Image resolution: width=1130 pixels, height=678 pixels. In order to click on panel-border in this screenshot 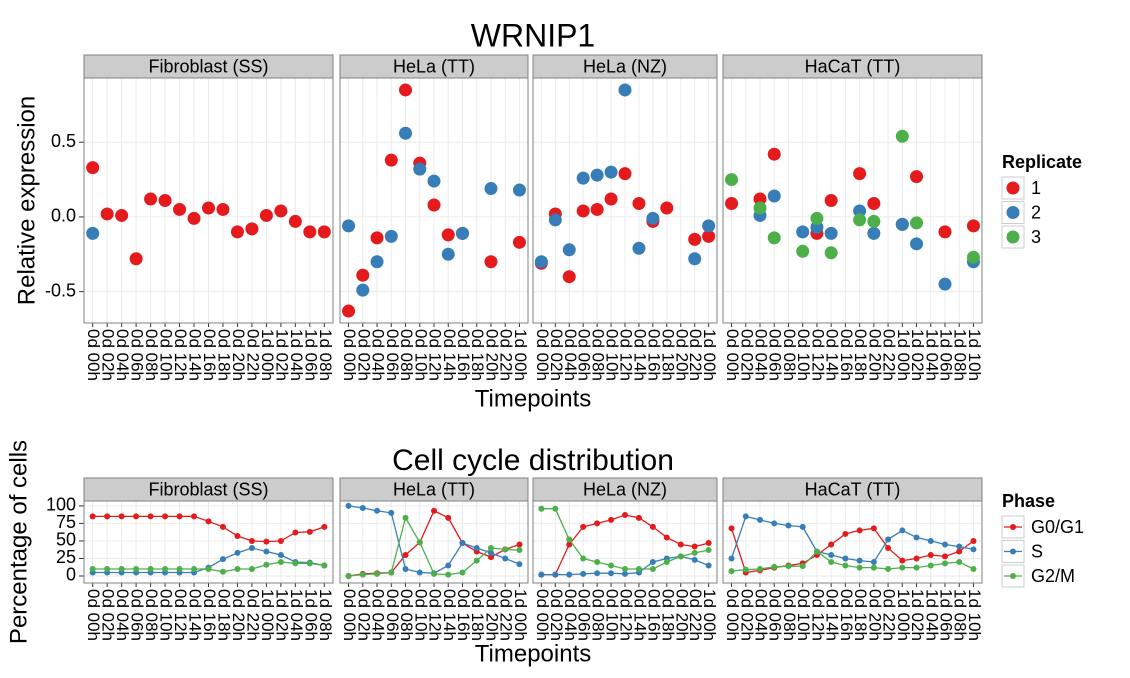, I will do `click(625, 542)`.